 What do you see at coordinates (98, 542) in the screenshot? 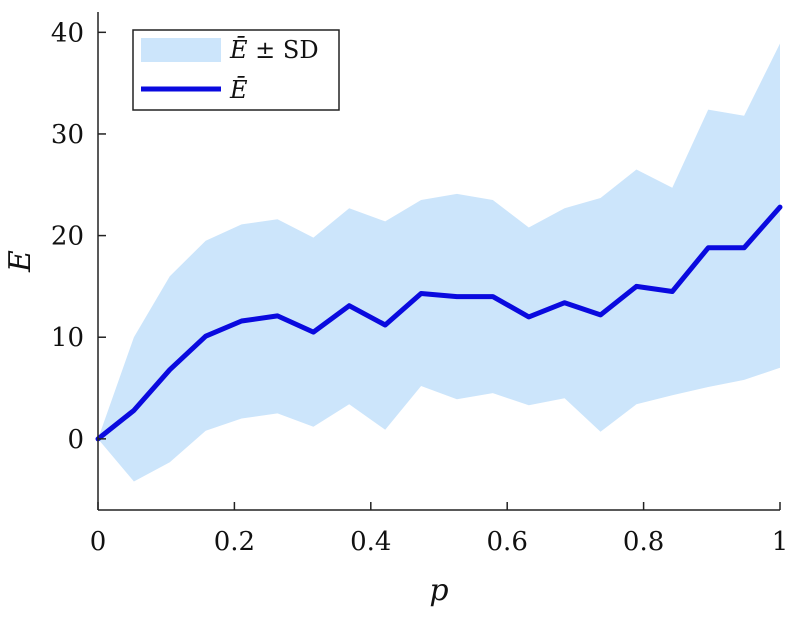
I see `x-tick-label: 0` at bounding box center [98, 542].